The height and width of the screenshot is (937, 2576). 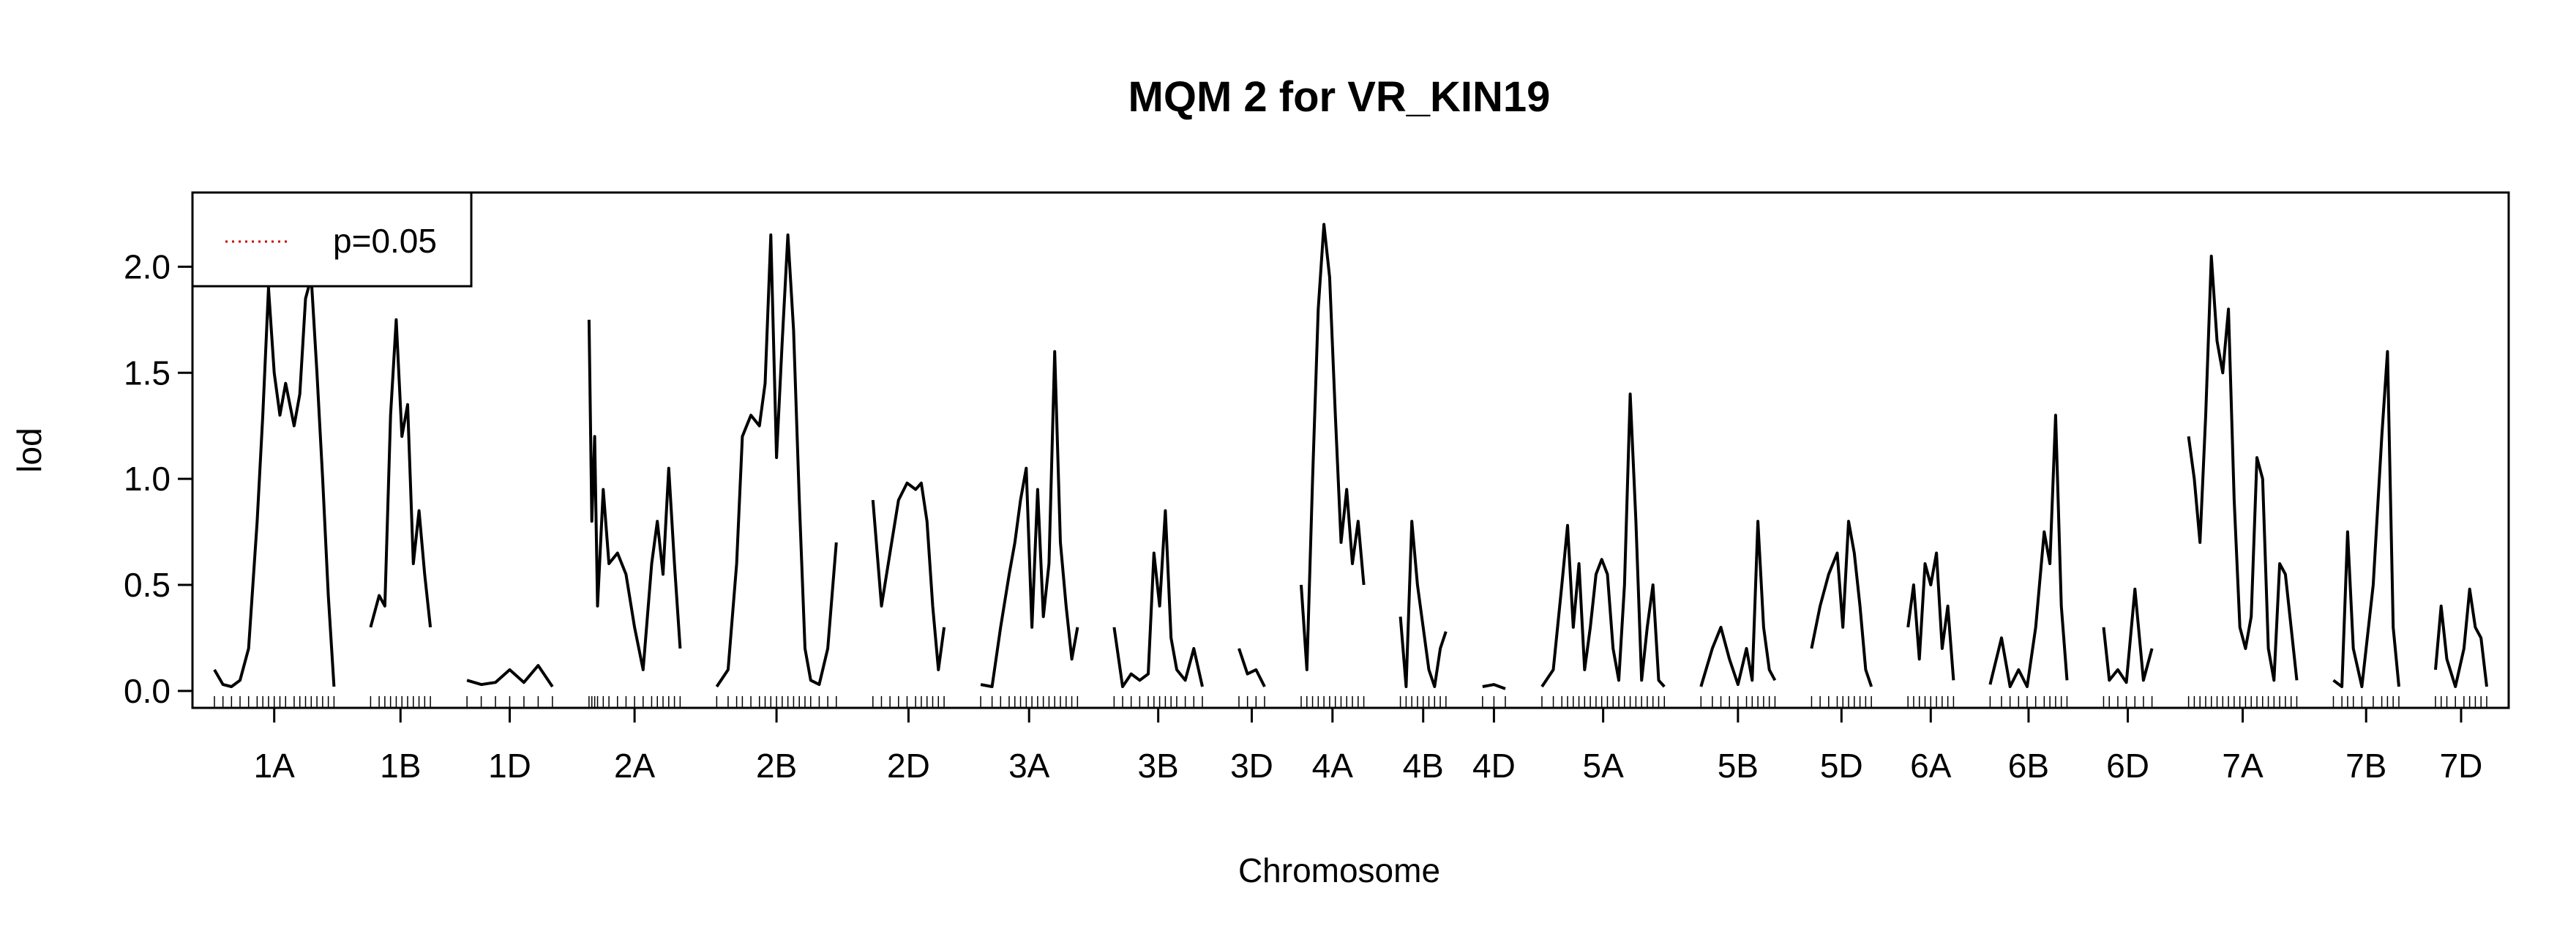 What do you see at coordinates (400, 766) in the screenshot?
I see `chromosome-label: 1B` at bounding box center [400, 766].